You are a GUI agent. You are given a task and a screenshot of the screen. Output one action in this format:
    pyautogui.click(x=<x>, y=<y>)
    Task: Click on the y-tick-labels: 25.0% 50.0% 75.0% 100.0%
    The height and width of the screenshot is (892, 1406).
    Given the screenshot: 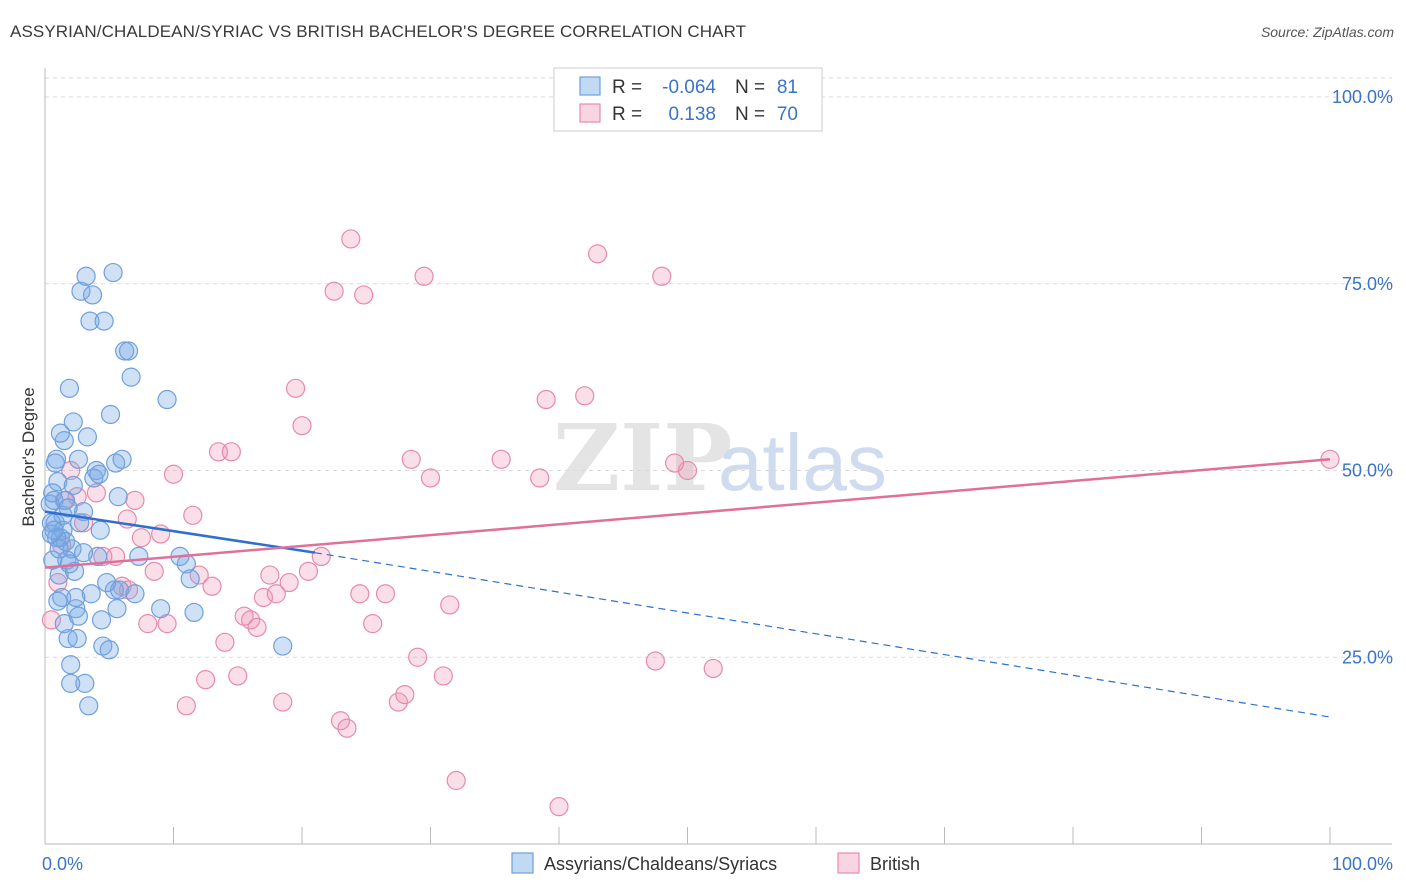 What is the action you would take?
    pyautogui.click(x=1362, y=377)
    